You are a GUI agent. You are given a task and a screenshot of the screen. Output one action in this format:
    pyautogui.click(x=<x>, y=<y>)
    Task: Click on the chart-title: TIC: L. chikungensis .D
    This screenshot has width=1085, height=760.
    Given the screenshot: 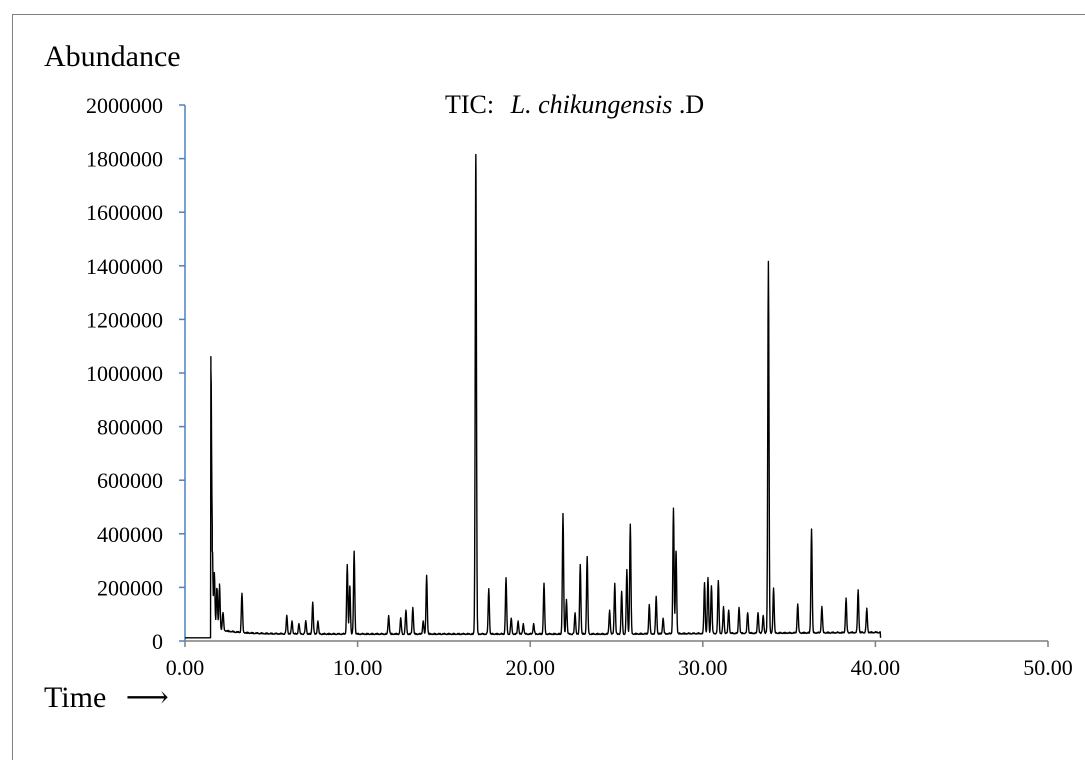 What is the action you would take?
    pyautogui.click(x=574, y=104)
    